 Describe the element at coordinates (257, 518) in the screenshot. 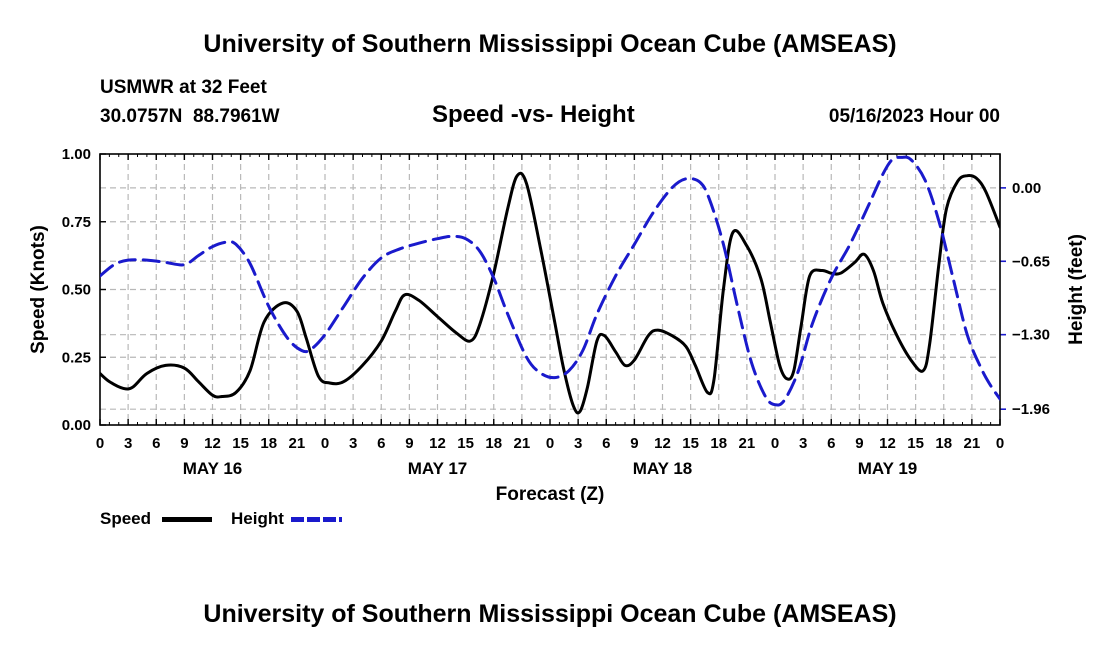

I see `legend-height-label: Height` at that location.